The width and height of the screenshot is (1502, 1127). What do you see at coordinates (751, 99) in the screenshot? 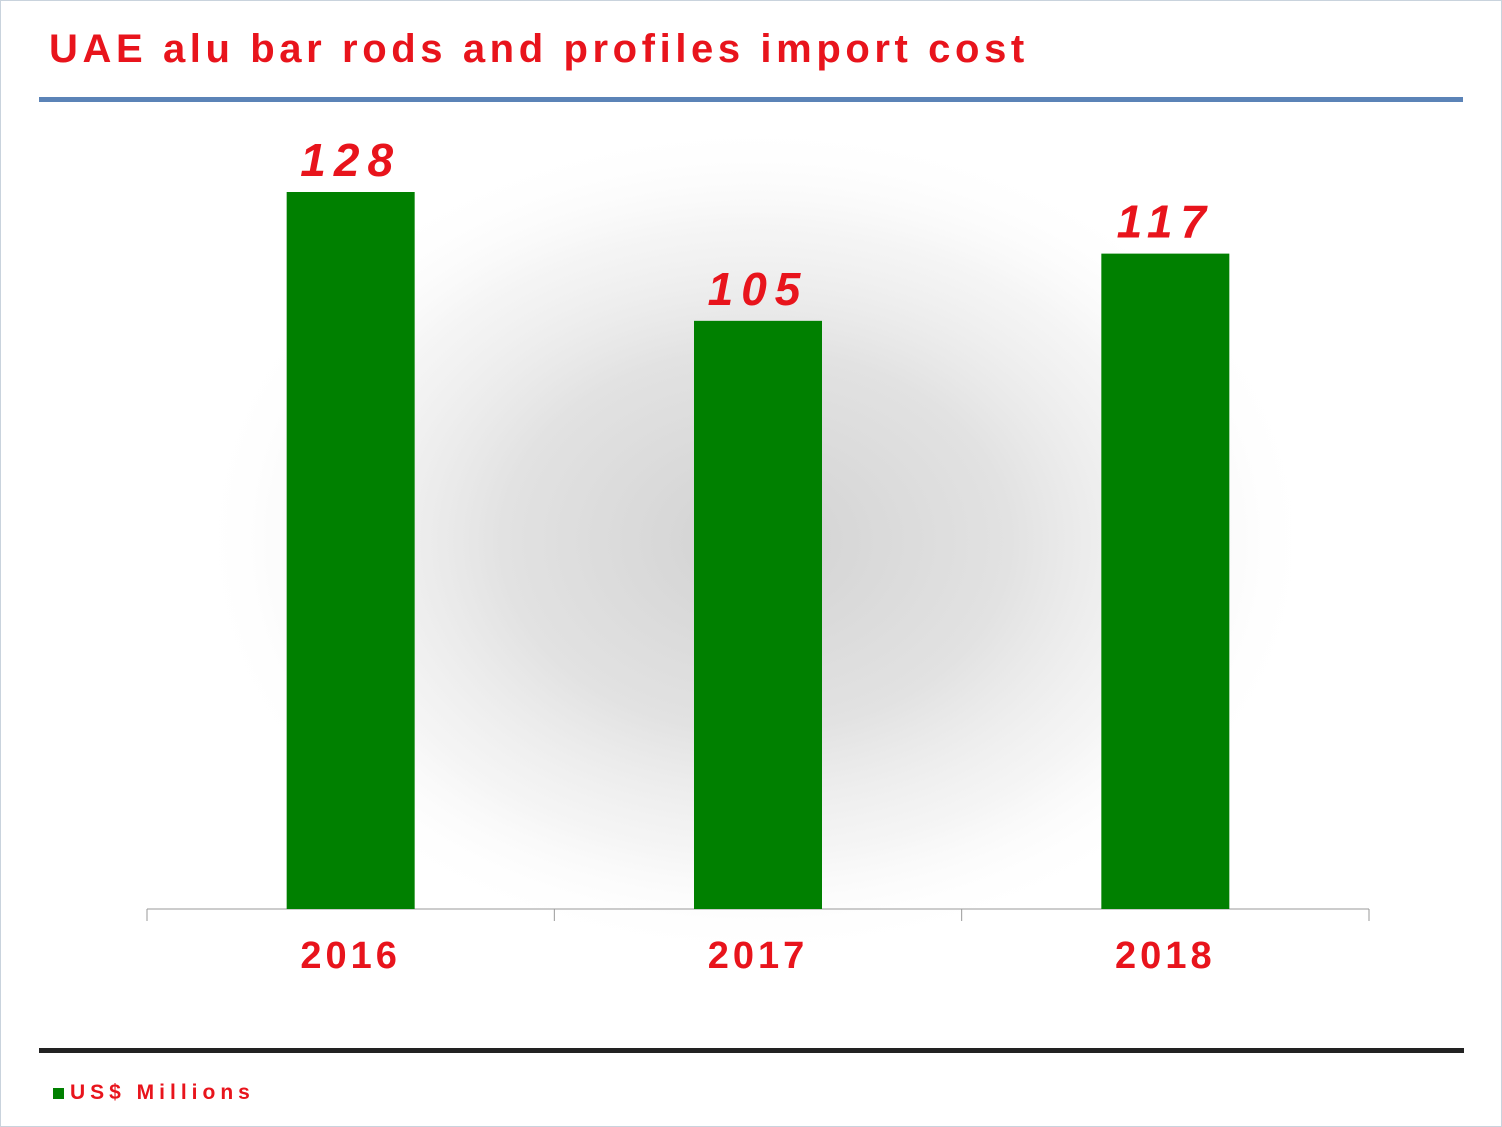
I see `title-divider` at bounding box center [751, 99].